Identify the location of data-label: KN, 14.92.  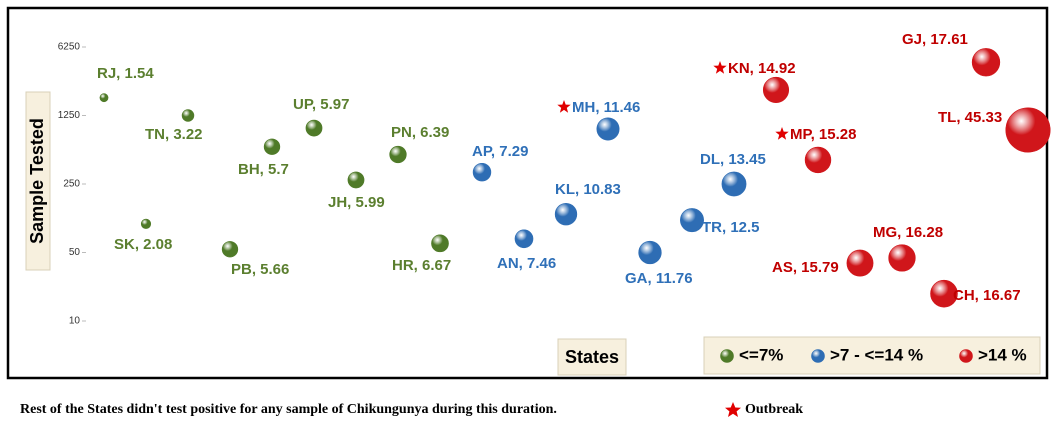
(762, 68).